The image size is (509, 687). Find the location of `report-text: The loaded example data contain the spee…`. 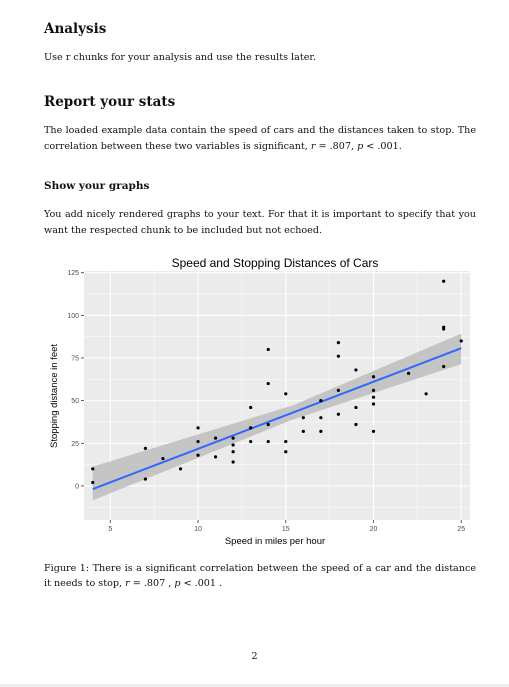

report-text: The loaded example data contain the spee… is located at coordinates (260, 138).